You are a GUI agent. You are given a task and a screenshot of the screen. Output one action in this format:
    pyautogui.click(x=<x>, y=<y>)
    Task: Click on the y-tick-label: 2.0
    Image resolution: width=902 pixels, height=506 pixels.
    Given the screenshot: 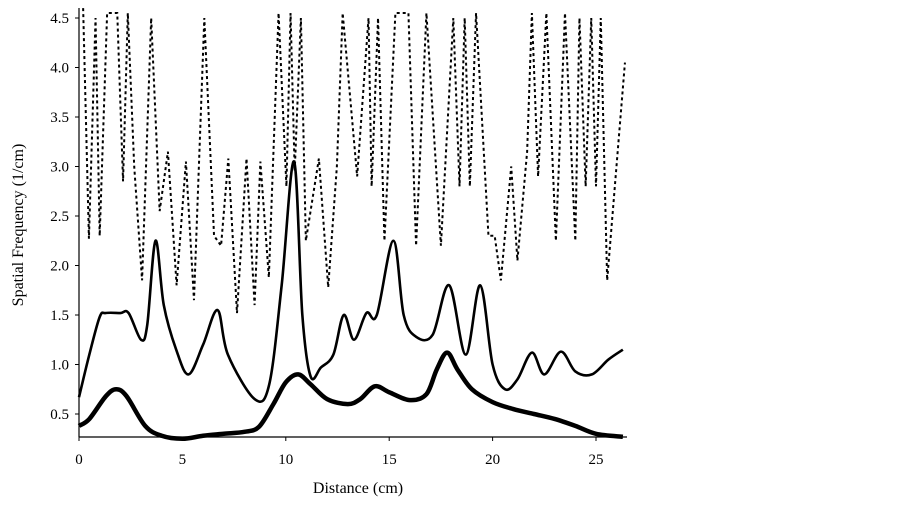 What is the action you would take?
    pyautogui.click(x=59, y=267)
    